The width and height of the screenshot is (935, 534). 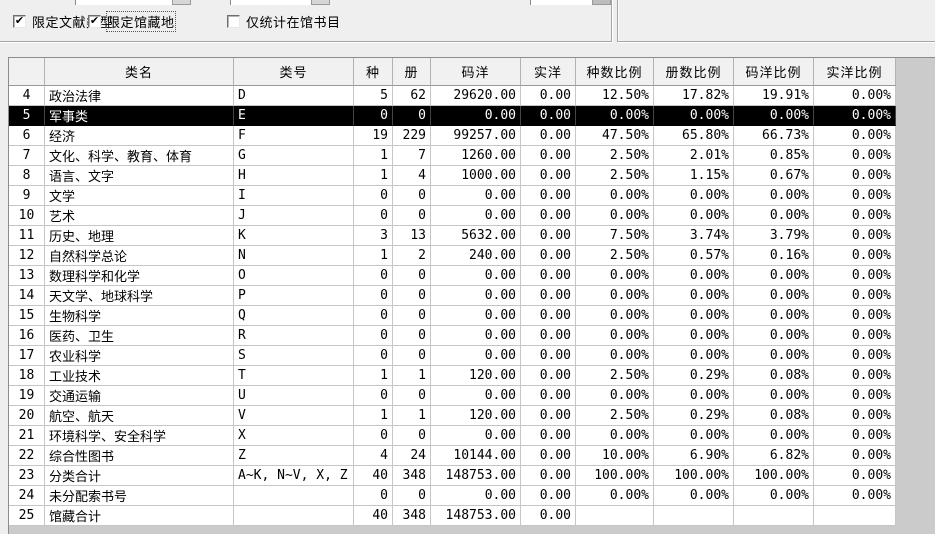 I want to click on table-cell: 229, so click(x=412, y=136).